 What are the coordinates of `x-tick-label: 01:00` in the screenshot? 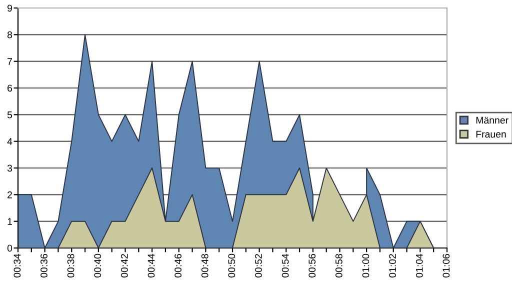 It's located at (366, 266).